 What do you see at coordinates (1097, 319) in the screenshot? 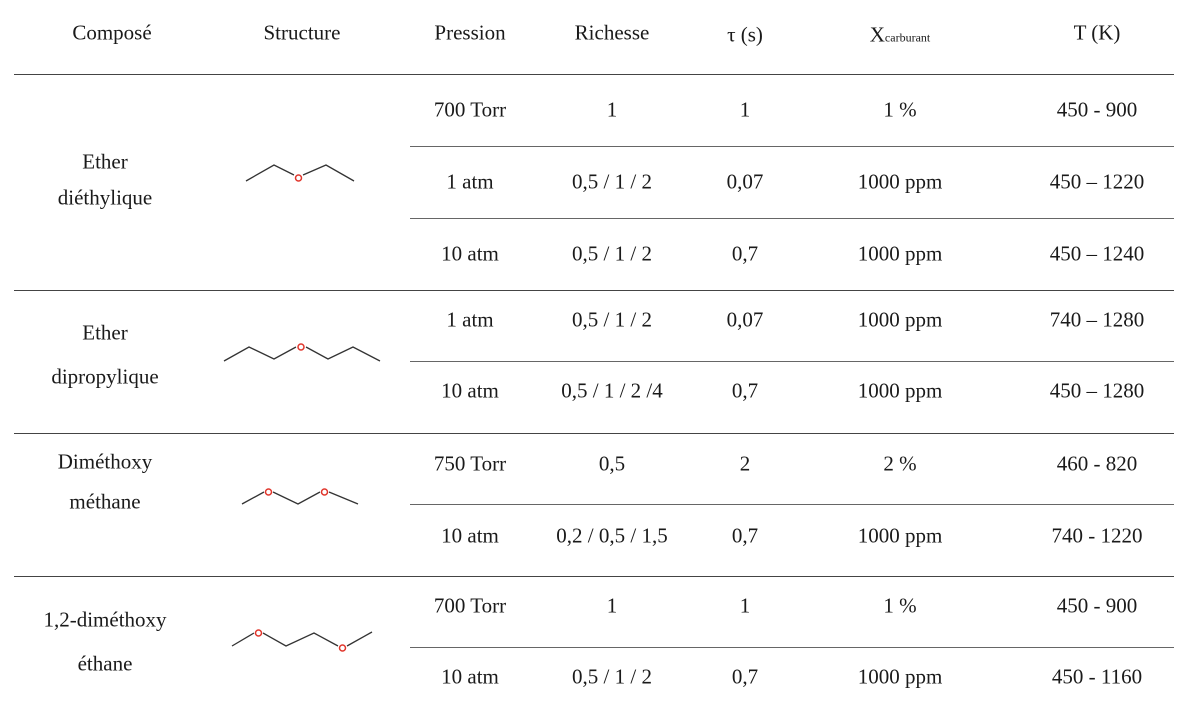
I see `cell-t: 740 – 1280` at bounding box center [1097, 319].